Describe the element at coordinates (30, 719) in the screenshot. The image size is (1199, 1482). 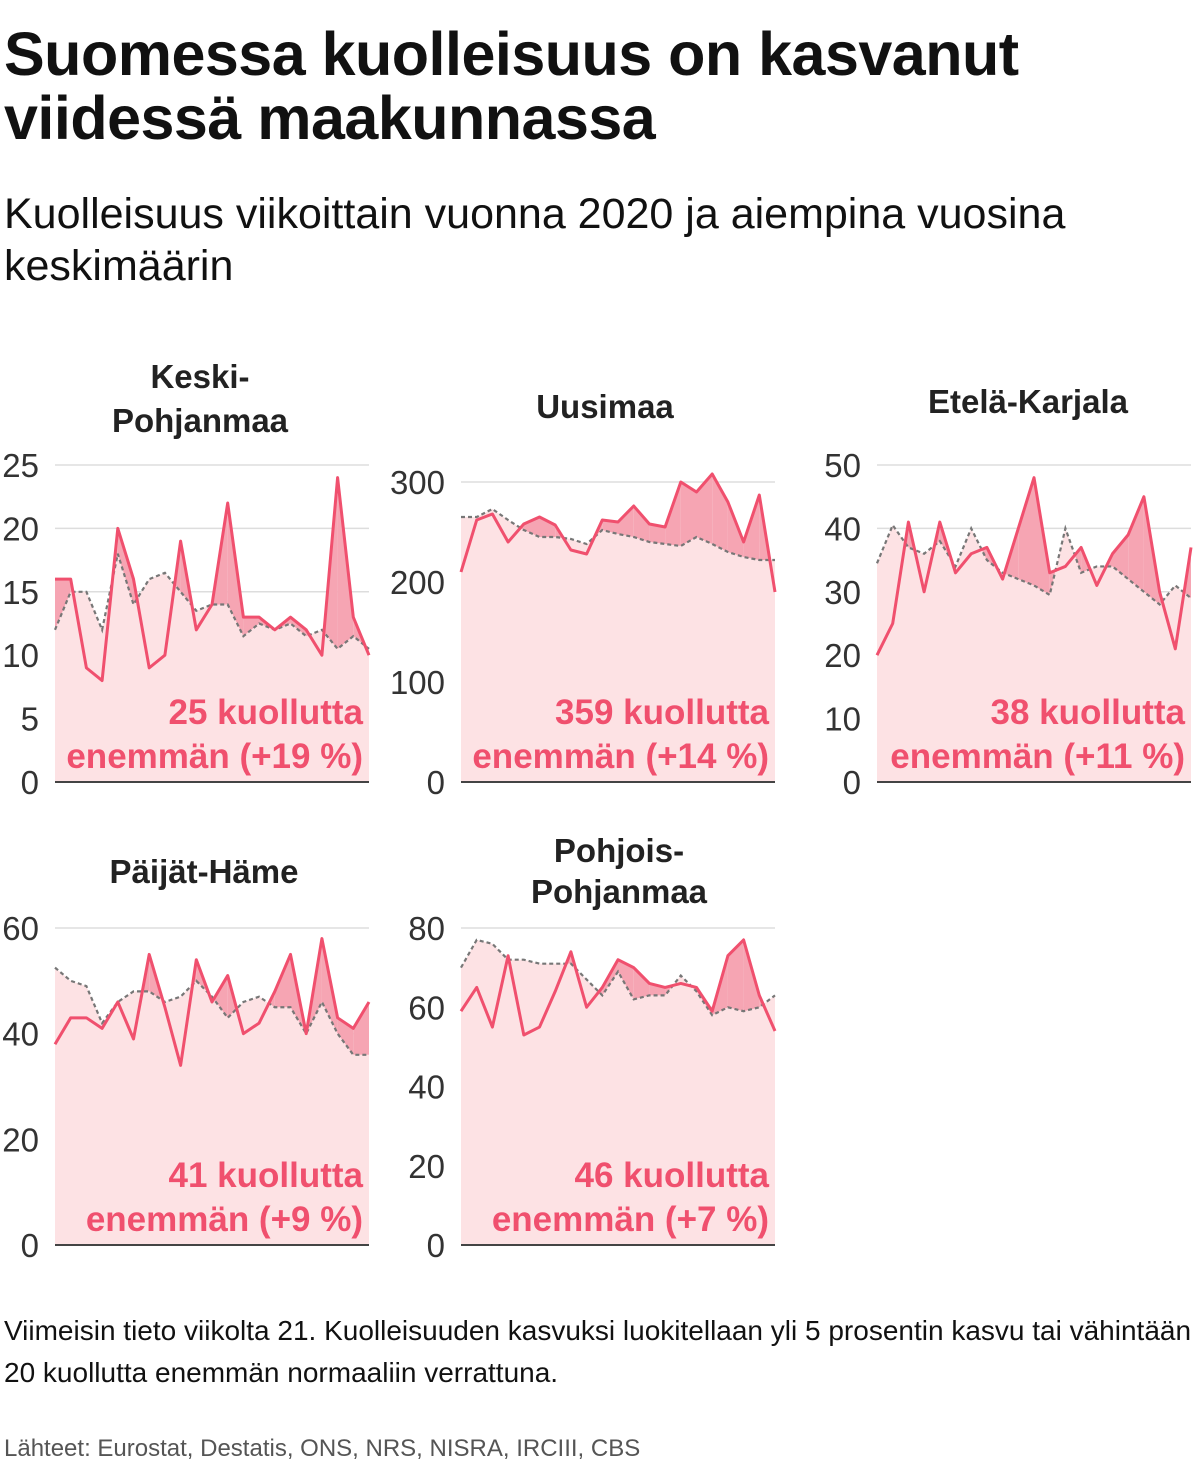
I see `y-tick-label: 5` at that location.